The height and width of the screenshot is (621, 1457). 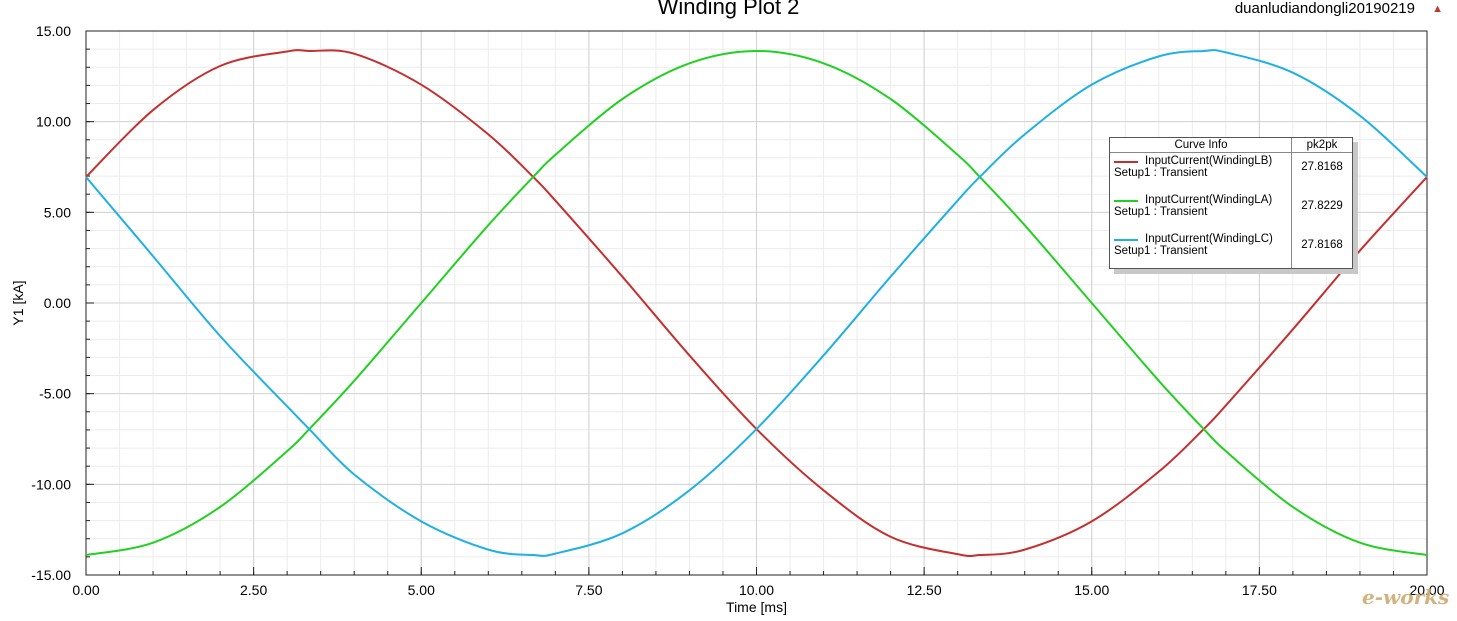 What do you see at coordinates (1324, 8) in the screenshot?
I see `project-name: duanludiandongli20190219` at bounding box center [1324, 8].